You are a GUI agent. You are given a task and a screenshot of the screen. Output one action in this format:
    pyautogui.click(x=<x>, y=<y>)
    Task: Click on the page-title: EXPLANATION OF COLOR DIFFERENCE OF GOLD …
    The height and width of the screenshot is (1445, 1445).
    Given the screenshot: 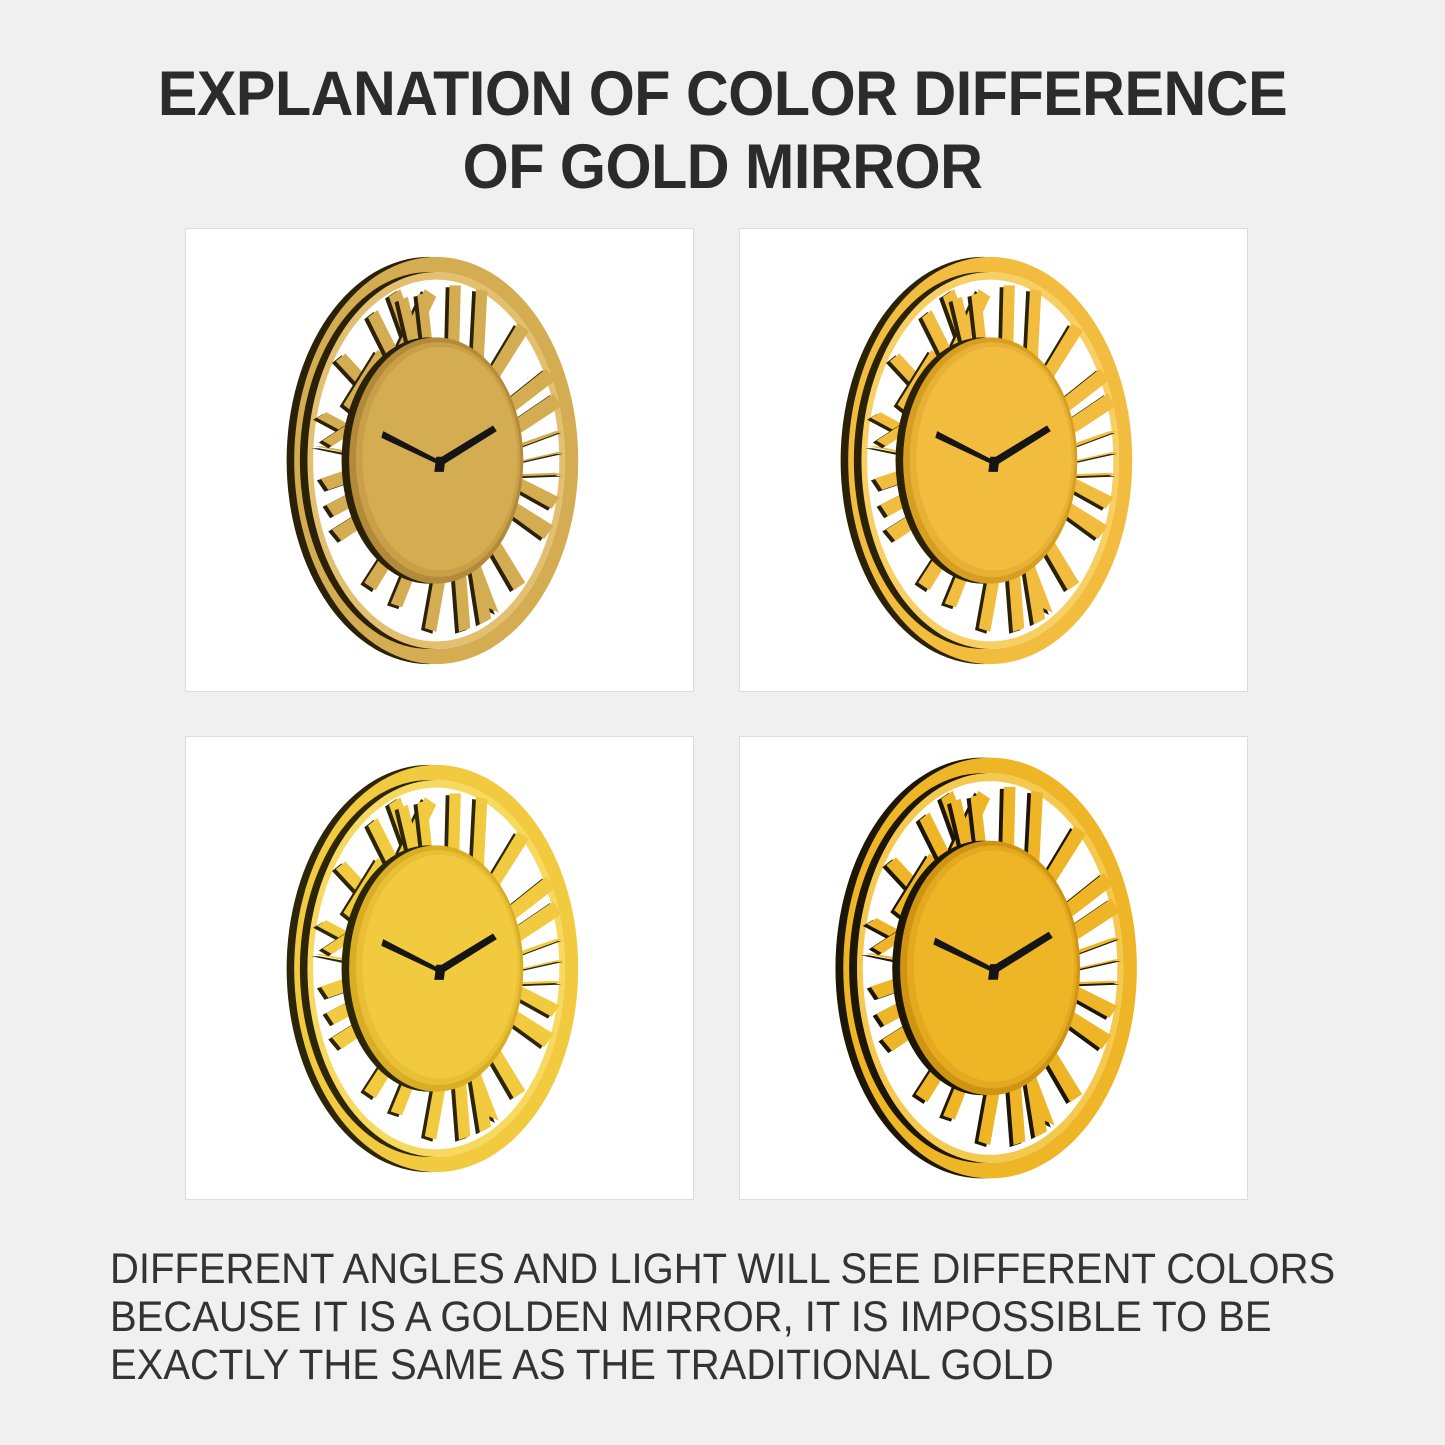 What is the action you would take?
    pyautogui.click(x=722, y=131)
    